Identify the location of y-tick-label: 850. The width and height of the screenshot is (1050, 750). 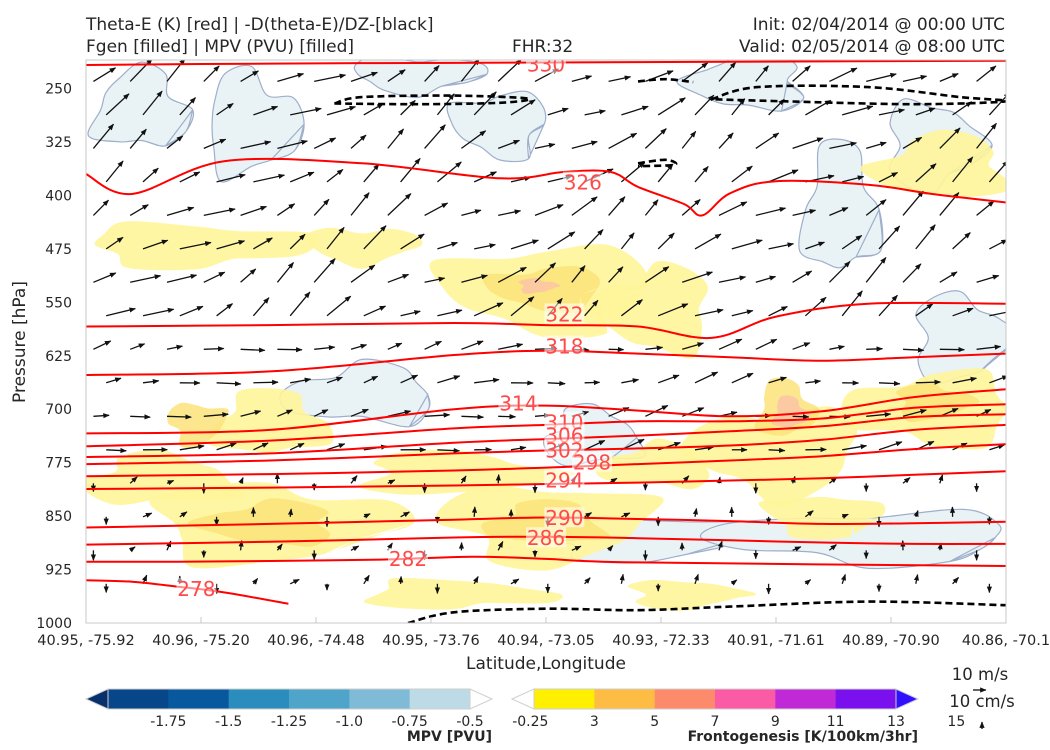
(58, 517).